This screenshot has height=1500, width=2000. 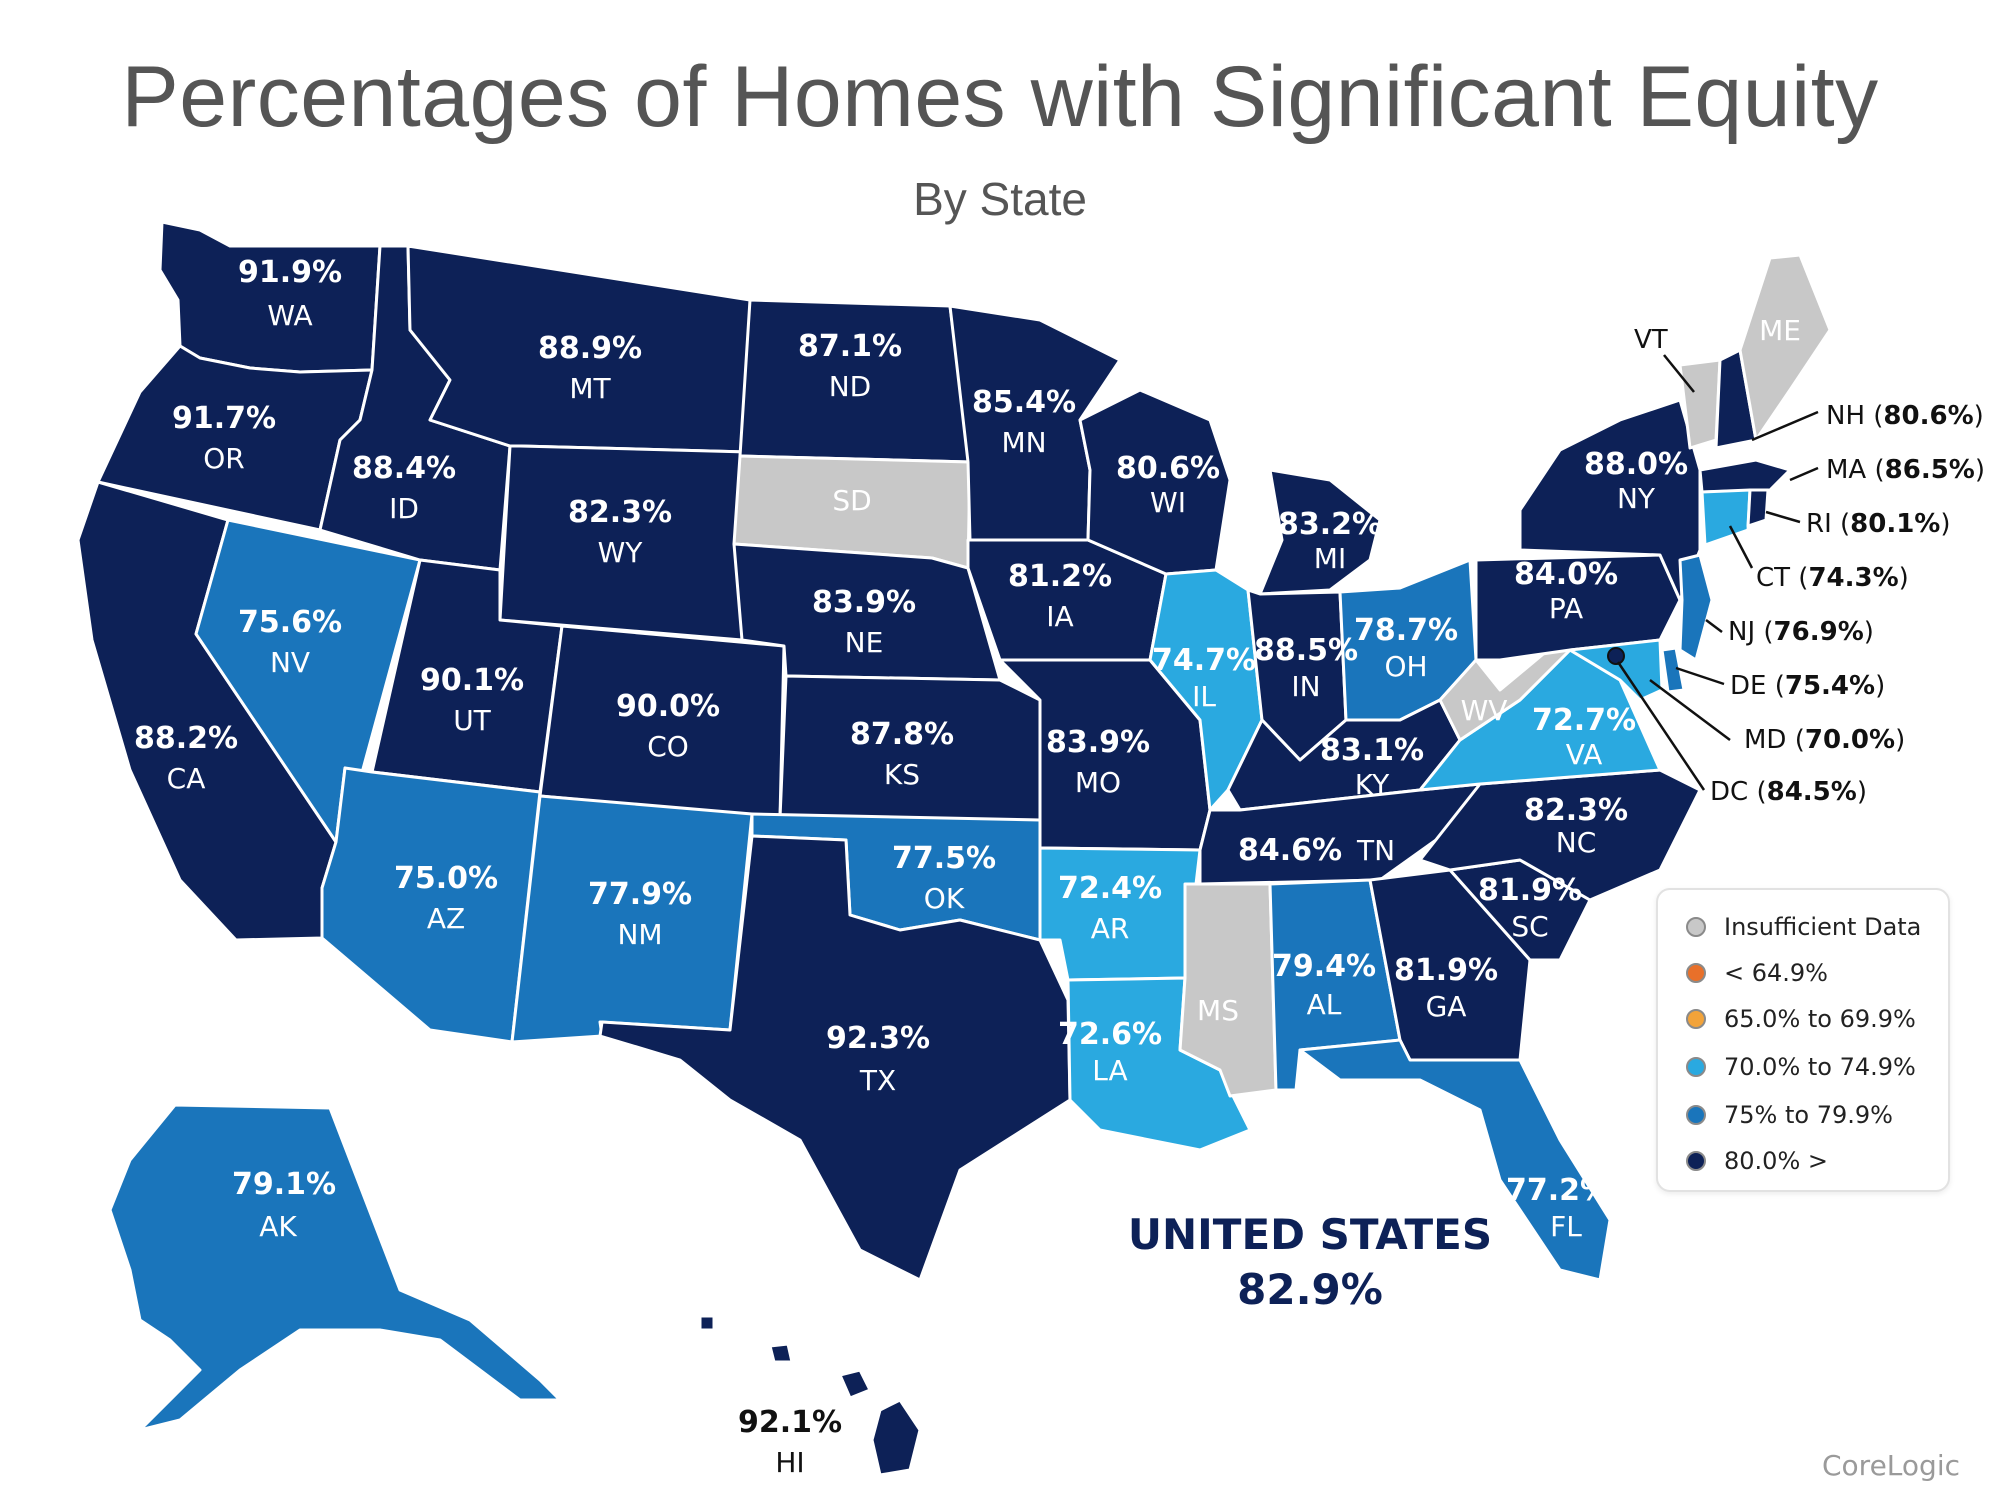 I want to click on label-abbr-ny: NY, so click(x=1636, y=498).